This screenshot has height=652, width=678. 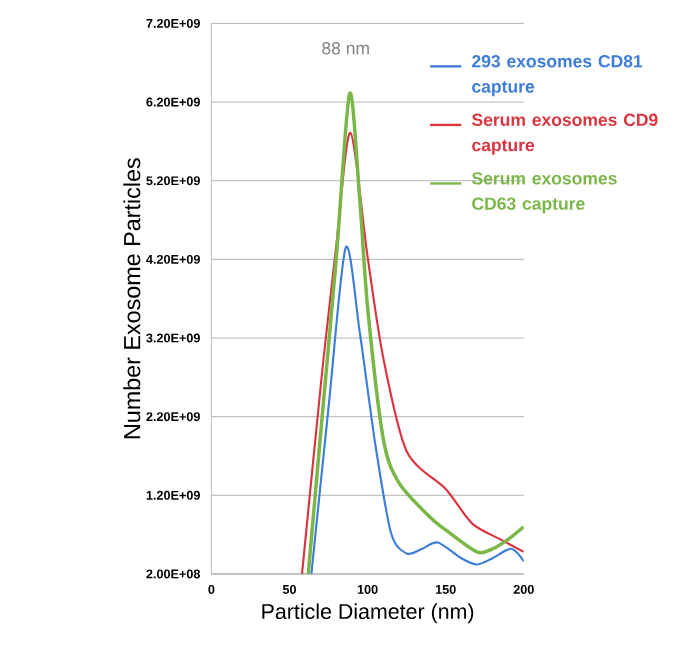 I want to click on x-axis-title: Particle Diameter (nm), so click(x=368, y=613).